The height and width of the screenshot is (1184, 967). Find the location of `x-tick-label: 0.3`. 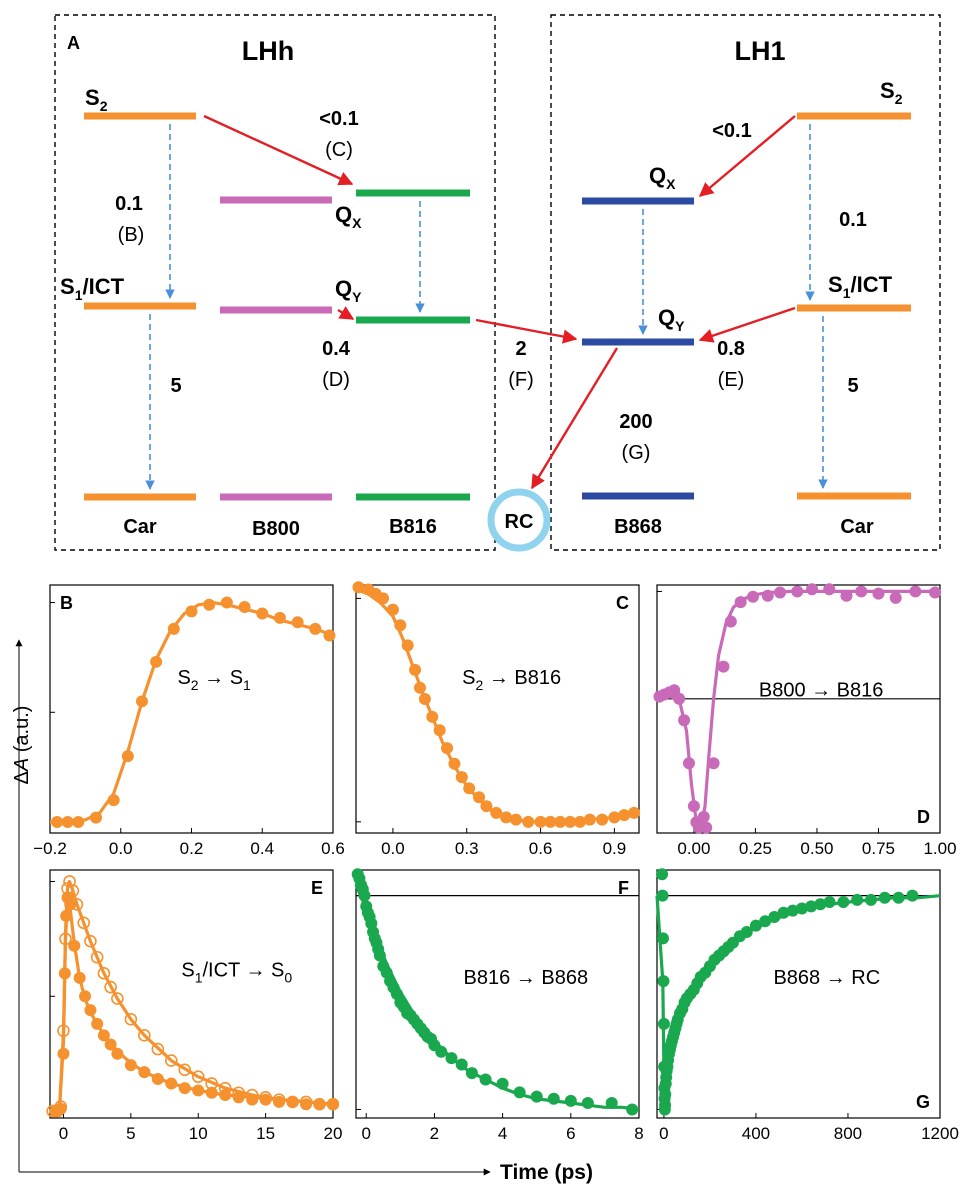

x-tick-label: 0.3 is located at coordinates (467, 848).